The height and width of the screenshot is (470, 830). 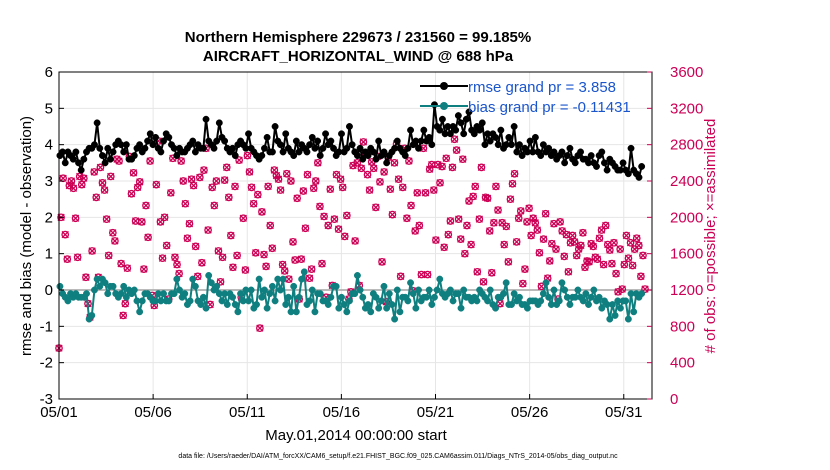 I want to click on y-tick-label: 1, so click(x=49, y=254).